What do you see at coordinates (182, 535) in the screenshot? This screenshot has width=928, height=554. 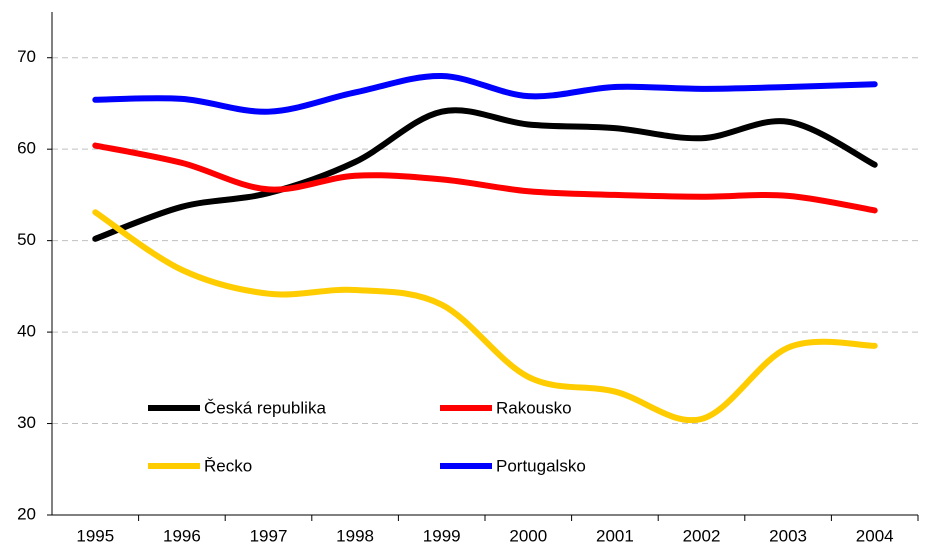 I see `x-tick-label: 1996` at bounding box center [182, 535].